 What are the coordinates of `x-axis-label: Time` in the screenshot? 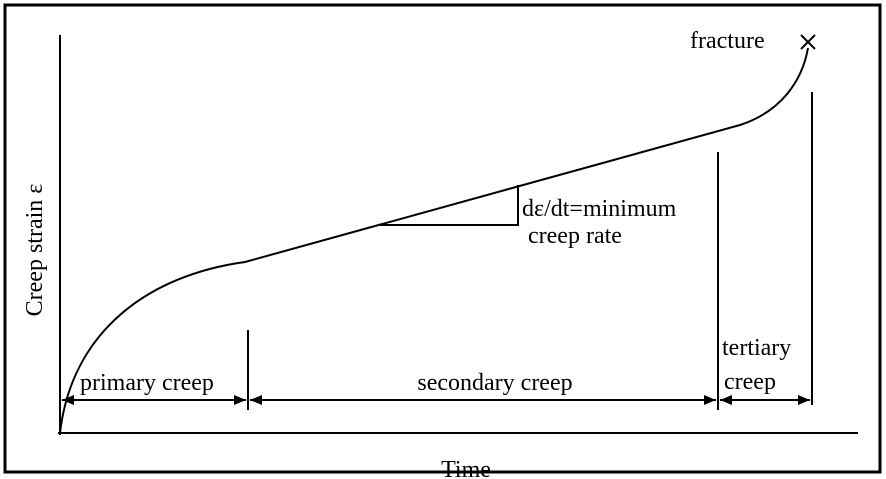 It's located at (466, 468).